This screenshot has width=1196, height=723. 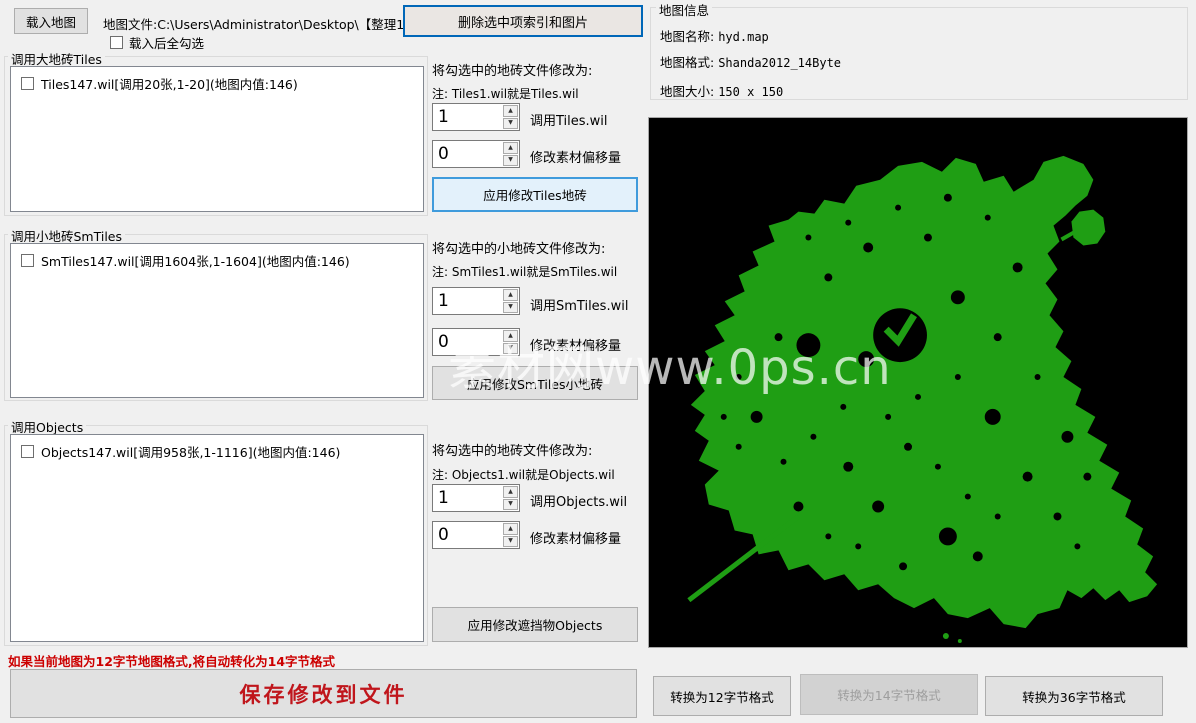 I want to click on smtiles-group-title: 调用小地砖SmTiles, so click(x=67, y=235).